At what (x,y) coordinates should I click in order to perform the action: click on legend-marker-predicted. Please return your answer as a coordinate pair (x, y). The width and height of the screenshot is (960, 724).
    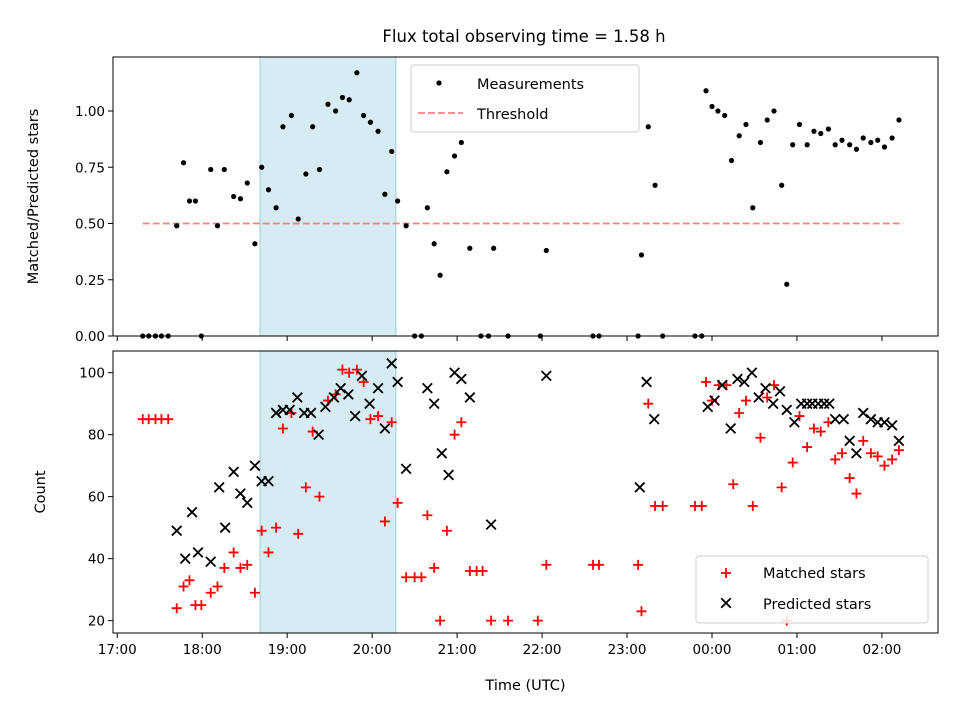
    Looking at the image, I should click on (726, 603).